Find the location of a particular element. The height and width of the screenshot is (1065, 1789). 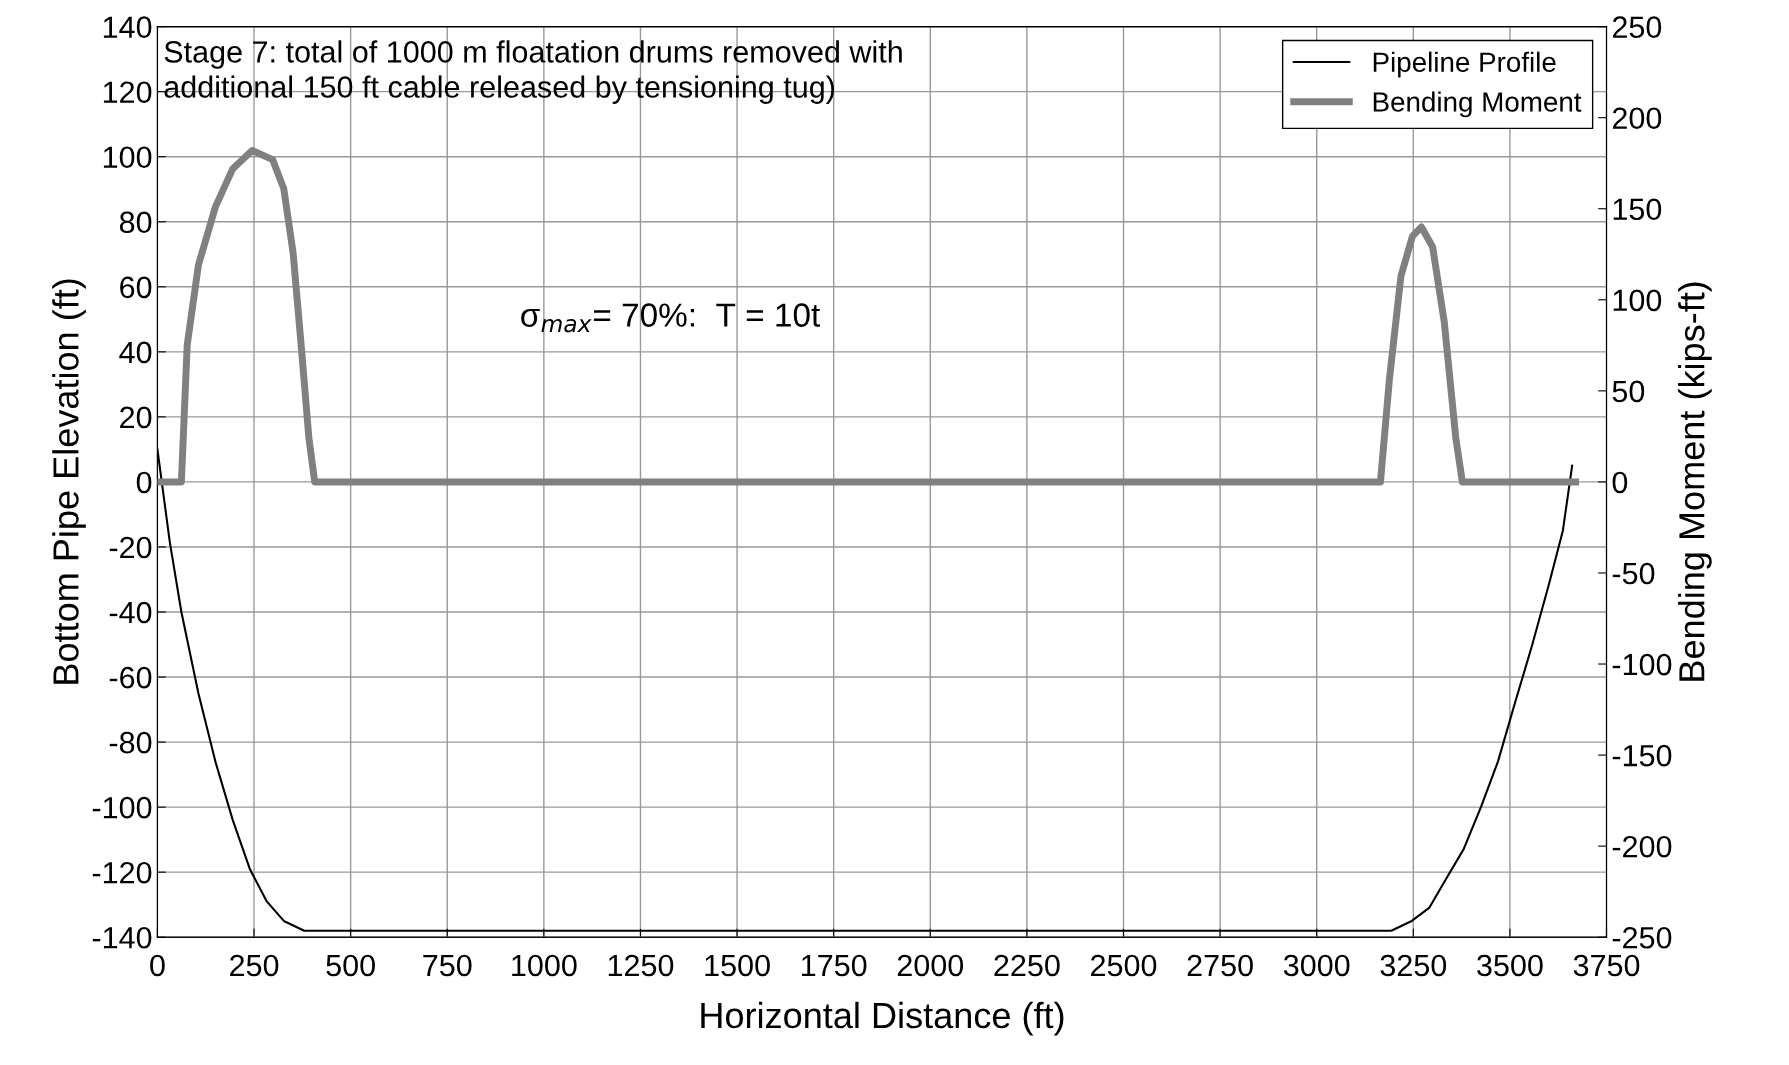

annotation: Stage 7: total of 1000 m floatation drums removed with additional 150 ft cable released by tensioning tug) is located at coordinates (533, 72).